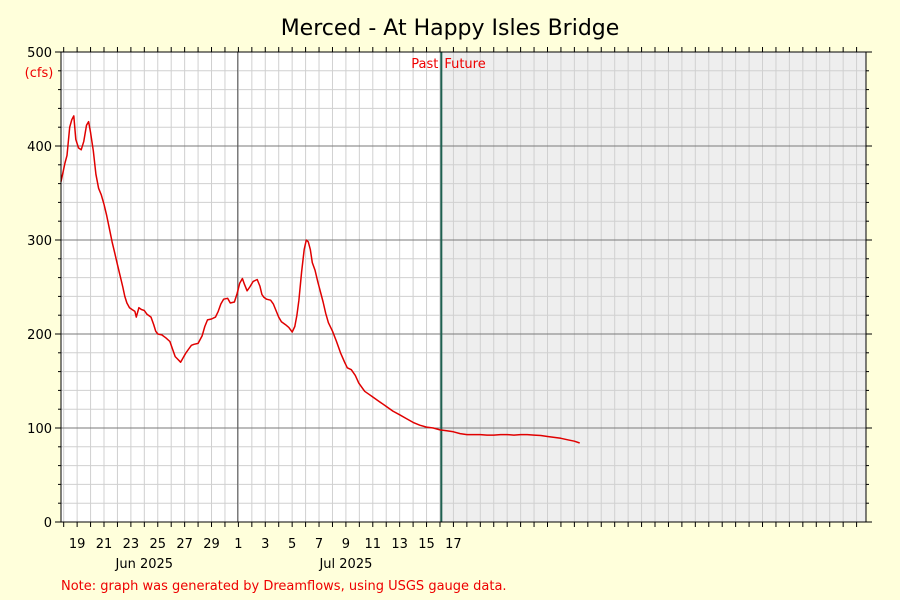 The image size is (900, 600). What do you see at coordinates (39, 241) in the screenshot?
I see `y-tick-label: 300` at bounding box center [39, 241].